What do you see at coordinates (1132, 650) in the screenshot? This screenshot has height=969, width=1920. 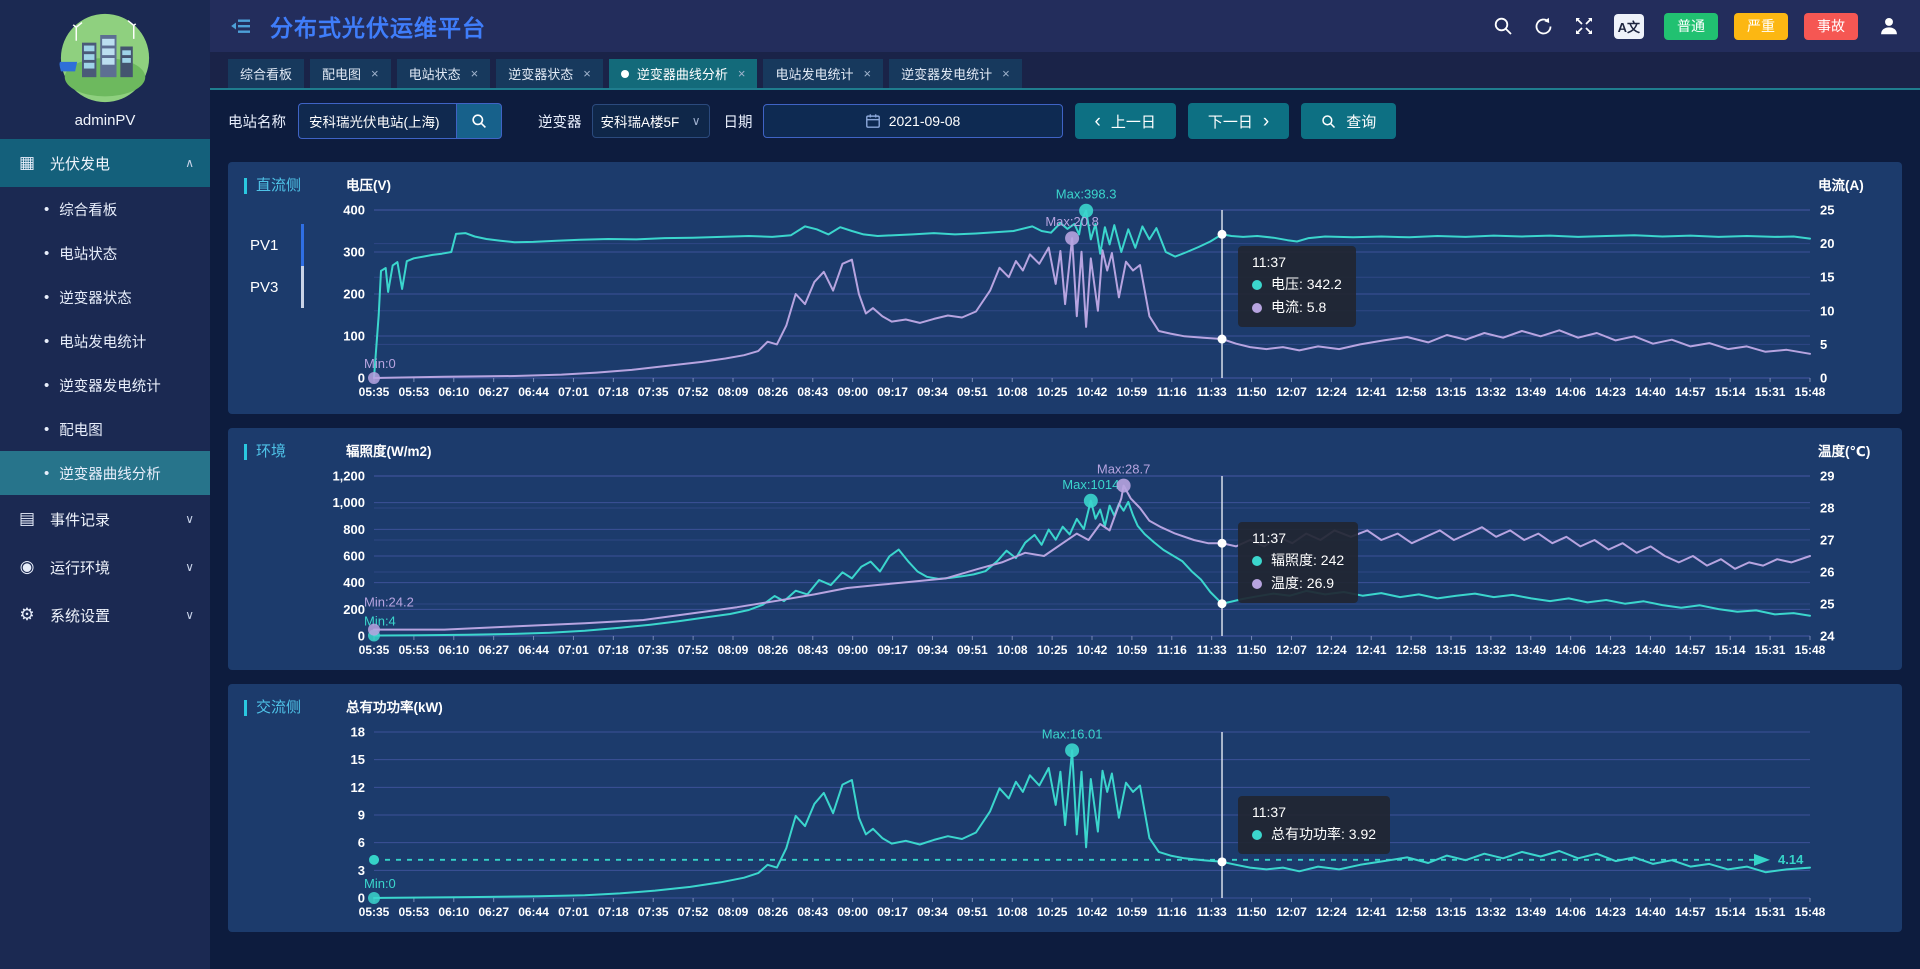 I see `x-tick-label: 10:59` at bounding box center [1132, 650].